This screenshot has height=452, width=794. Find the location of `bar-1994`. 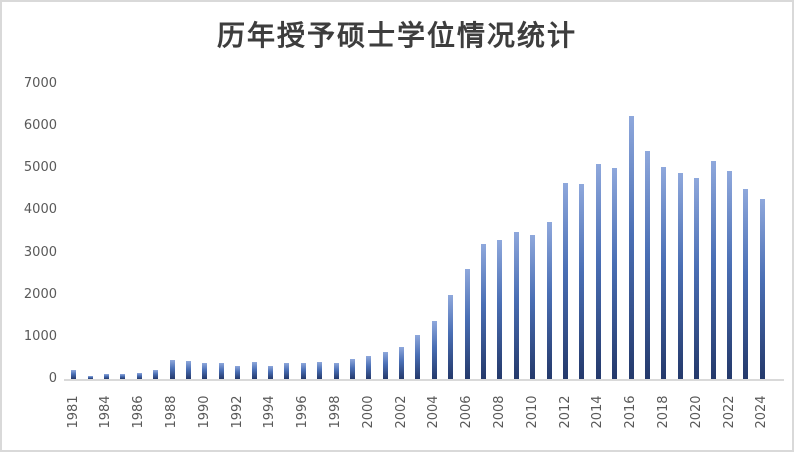

bar-1994 is located at coordinates (270, 372).